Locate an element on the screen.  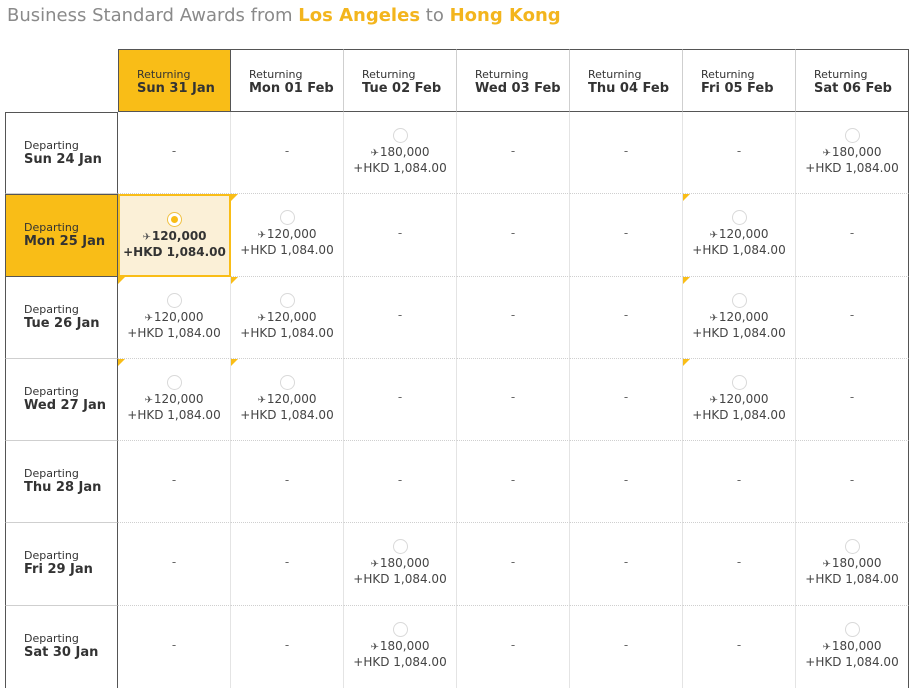
return-date: Tue 02 Feb is located at coordinates (402, 88).